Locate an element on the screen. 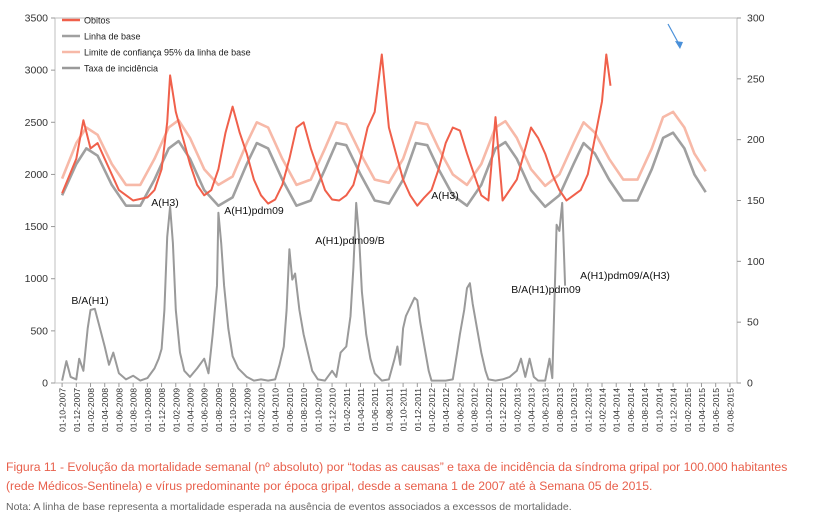 The width and height of the screenshot is (820, 524). x-tick-label: 01-12-2011 is located at coordinates (418, 410).